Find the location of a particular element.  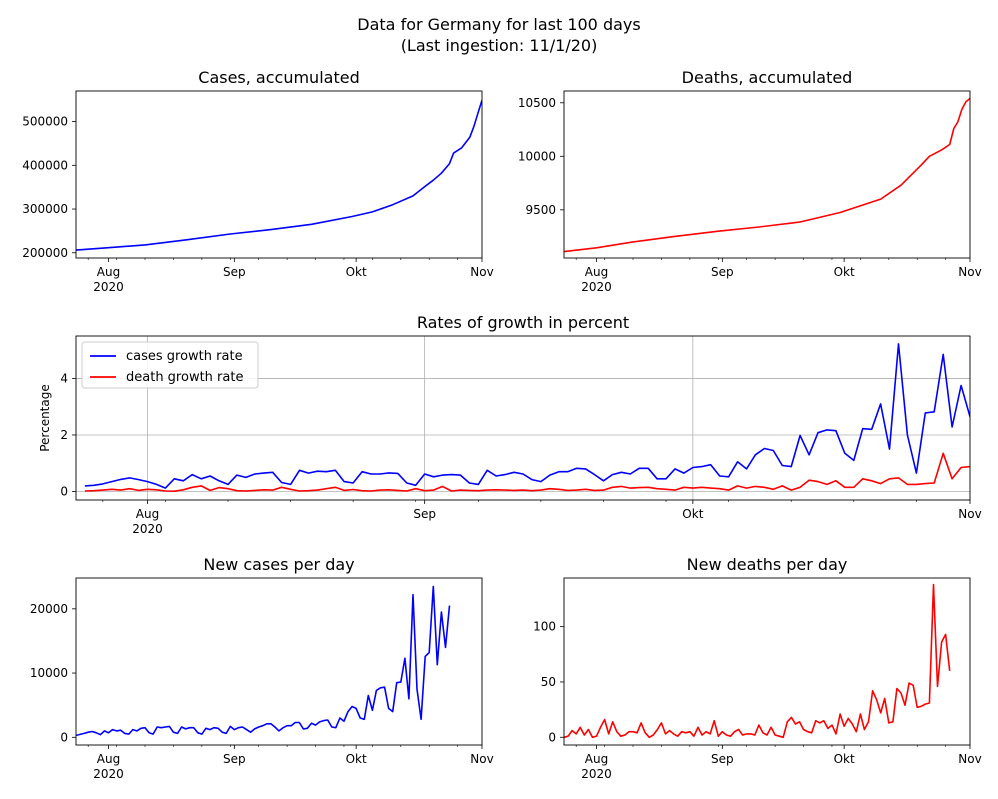

figure-title-line2: (Last ingestion: 11/1/20) is located at coordinates (499, 45).